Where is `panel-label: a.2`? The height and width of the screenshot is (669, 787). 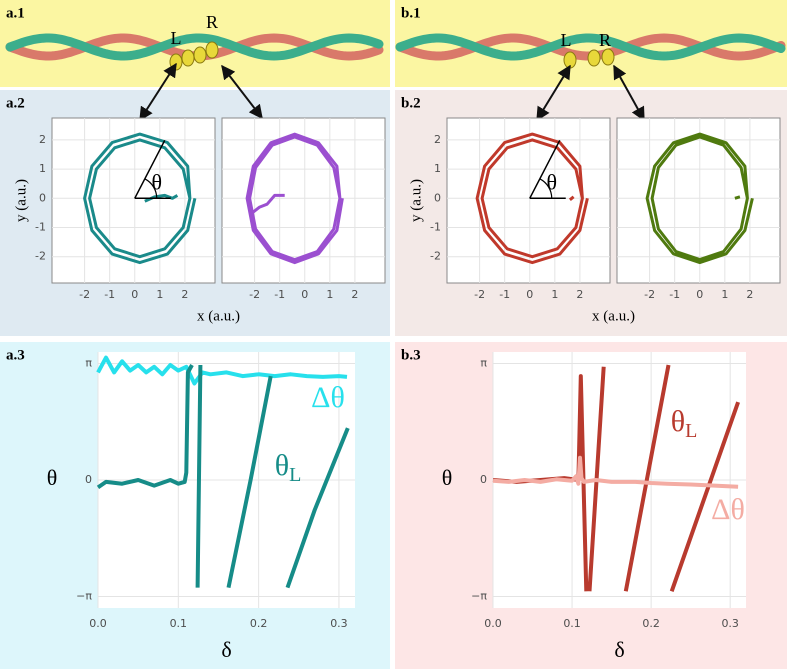 panel-label: a.2 is located at coordinates (15, 103).